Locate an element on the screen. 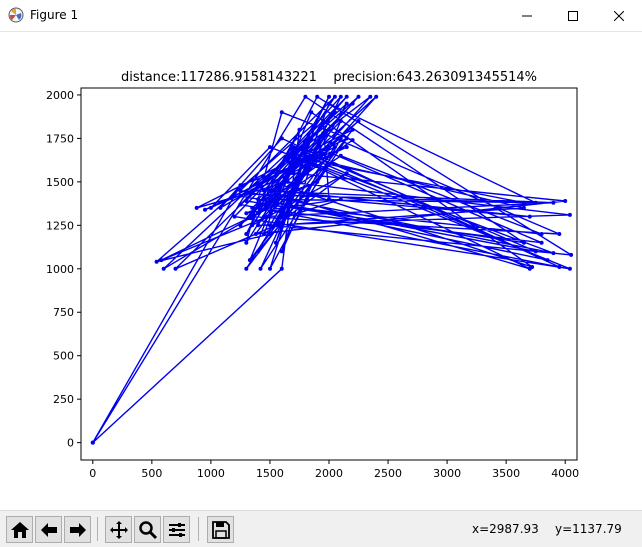  minimize-icon is located at coordinates (527, 15).